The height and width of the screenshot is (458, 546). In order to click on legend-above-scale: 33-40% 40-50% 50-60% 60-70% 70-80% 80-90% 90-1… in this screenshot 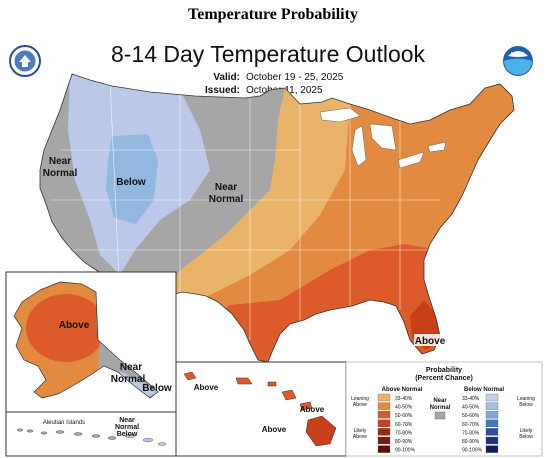, I will do `click(396, 423)`.